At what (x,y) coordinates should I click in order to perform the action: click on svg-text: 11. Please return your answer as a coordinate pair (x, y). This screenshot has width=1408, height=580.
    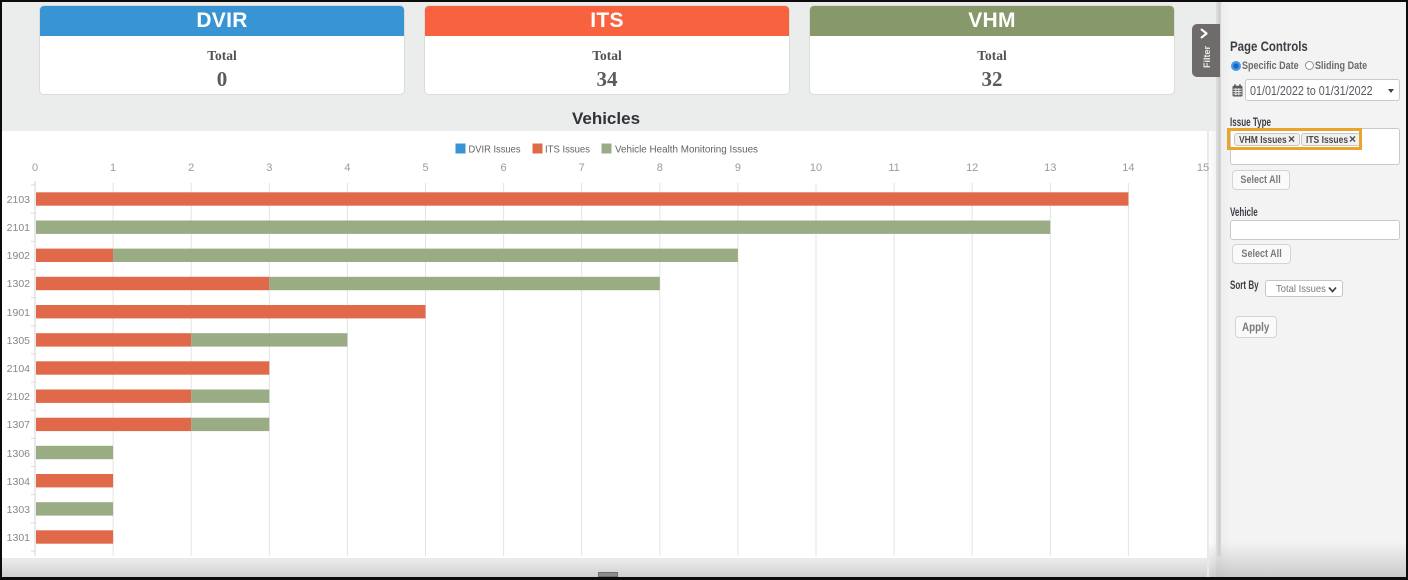
    Looking at the image, I should click on (893, 168).